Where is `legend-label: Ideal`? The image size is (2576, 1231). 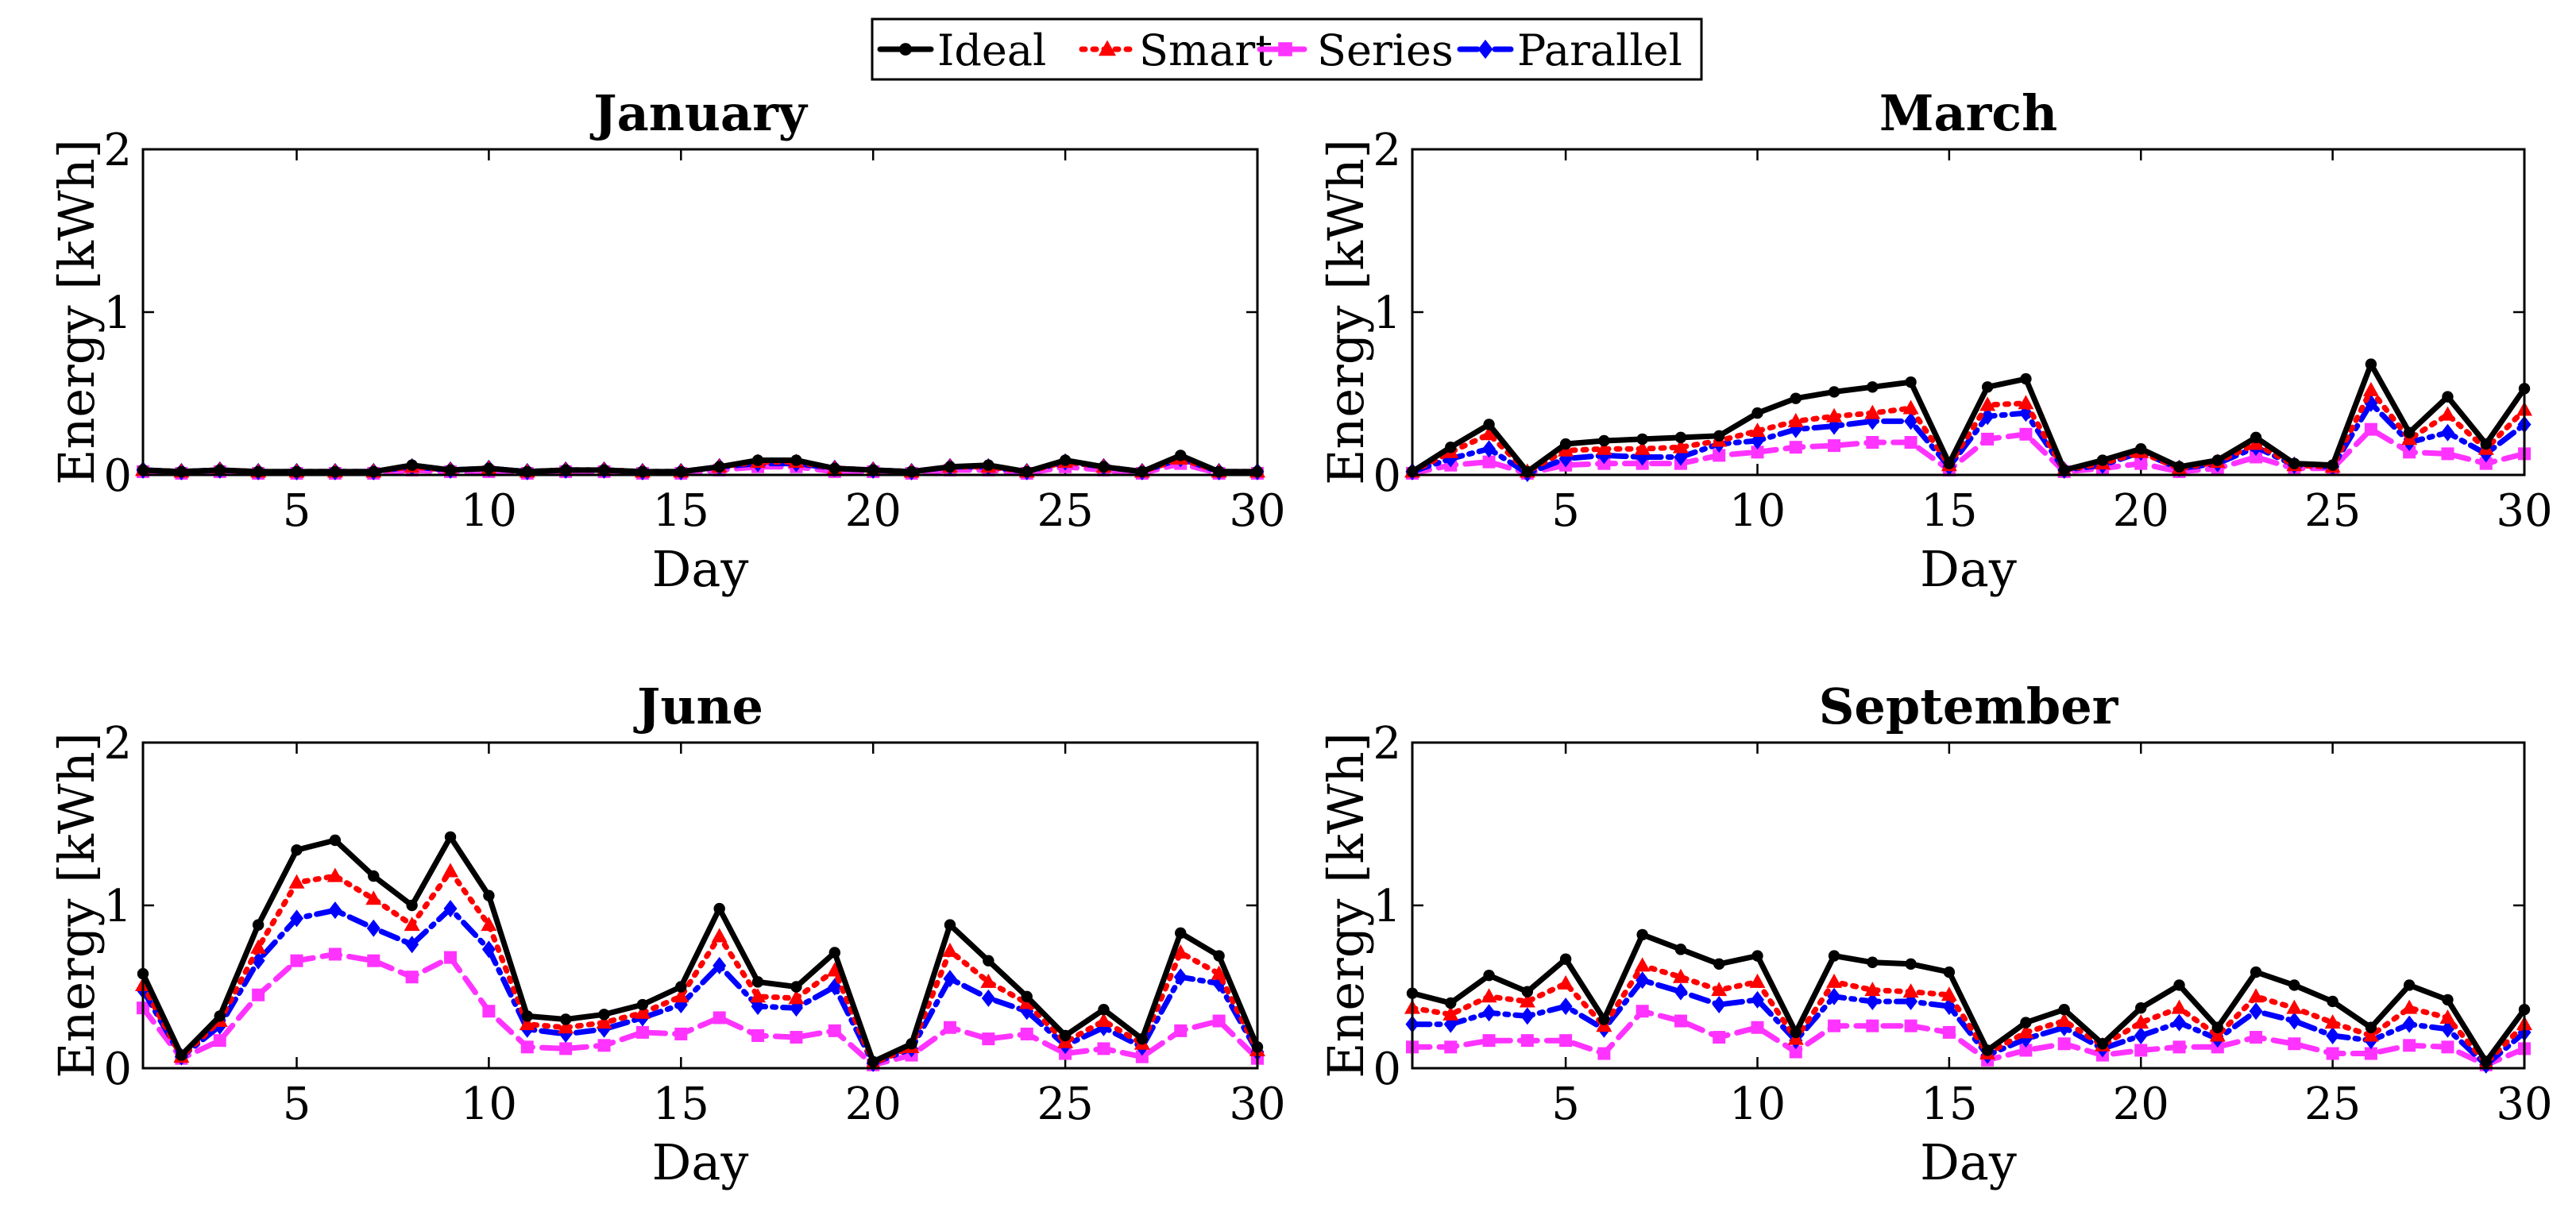
legend-label: Ideal is located at coordinates (991, 50).